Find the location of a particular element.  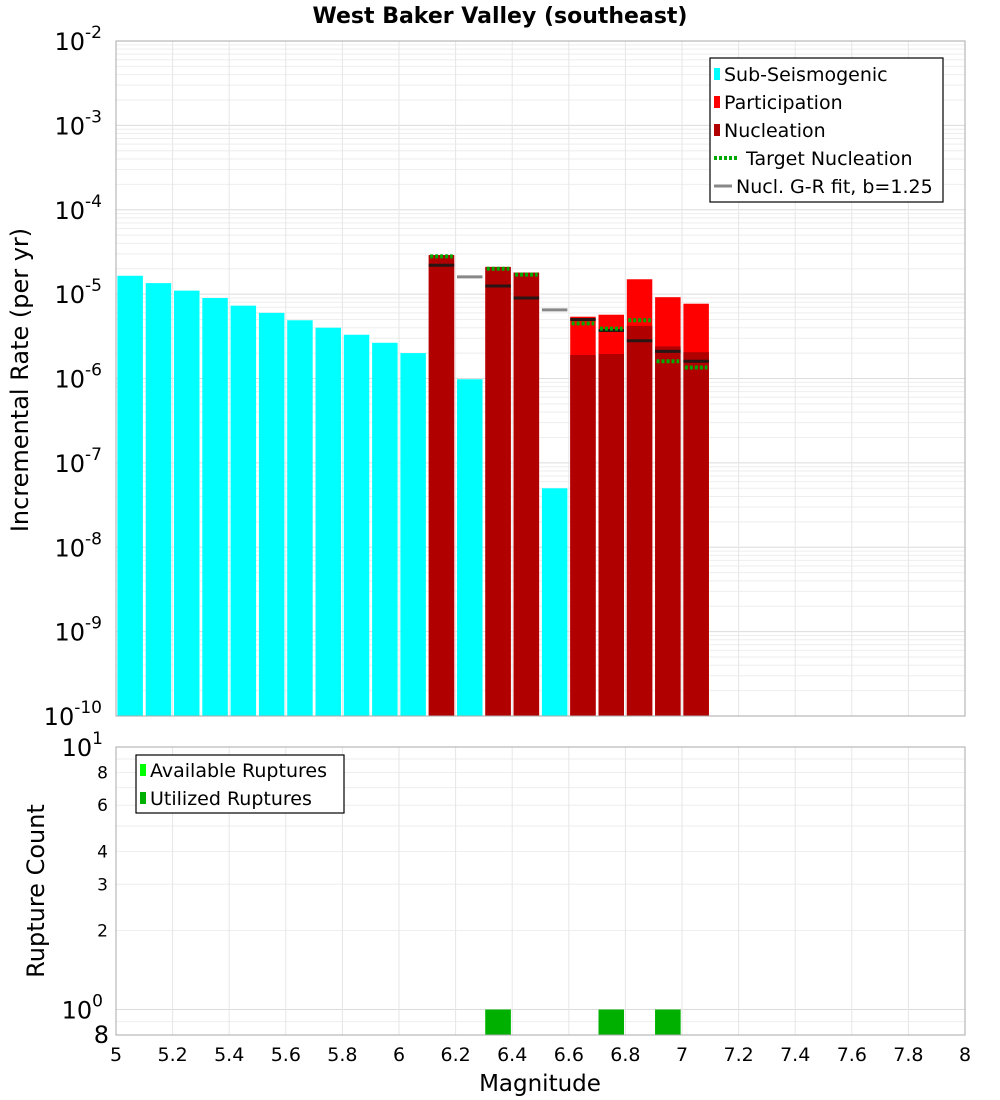

x-tick-label: 7.8 is located at coordinates (908, 1055).